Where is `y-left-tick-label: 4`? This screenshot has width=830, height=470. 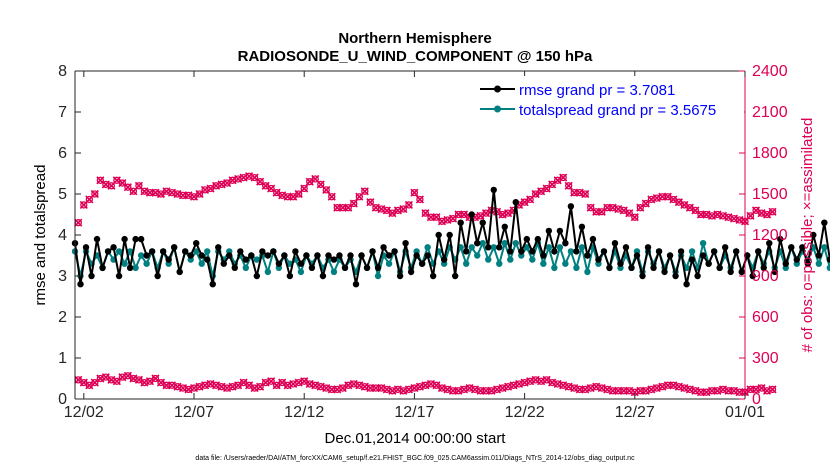 y-left-tick-label: 4 is located at coordinates (62, 235).